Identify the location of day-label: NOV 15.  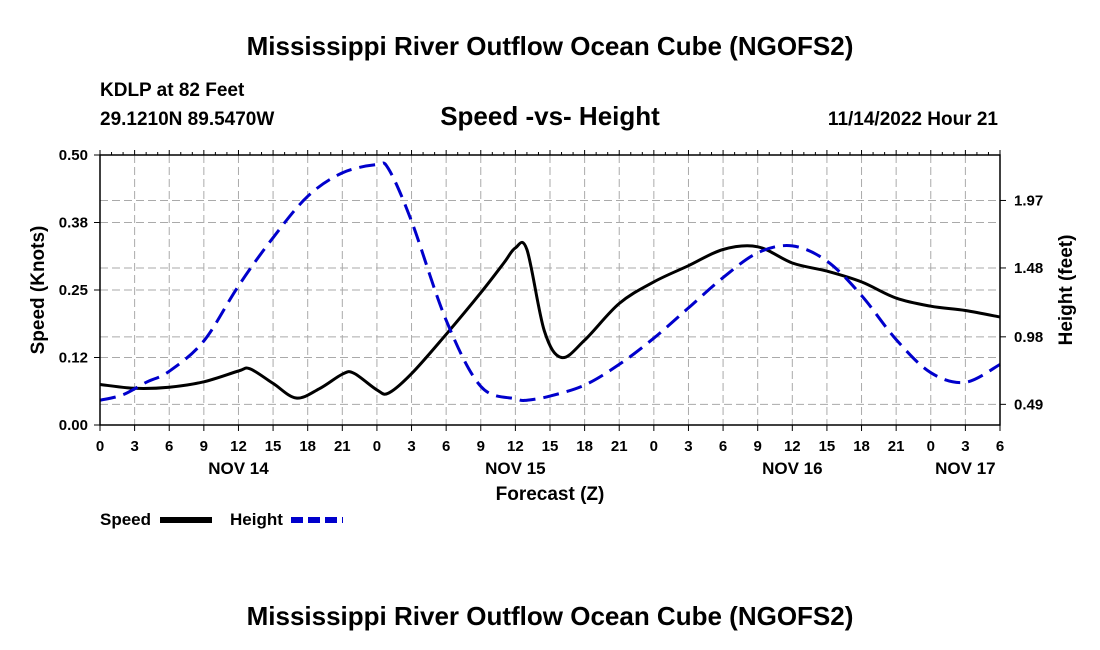
(515, 468).